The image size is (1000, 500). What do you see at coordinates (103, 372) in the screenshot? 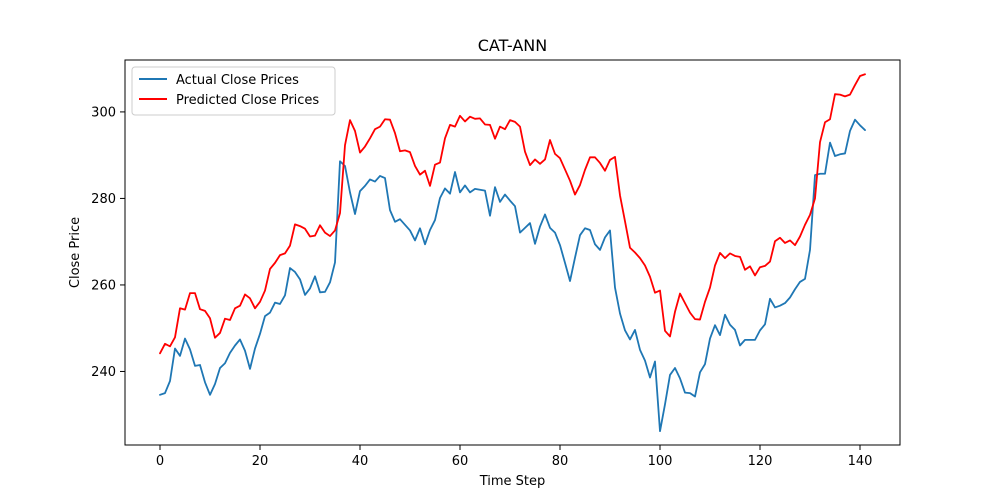
I see `y-tick-label: 240` at bounding box center [103, 372].